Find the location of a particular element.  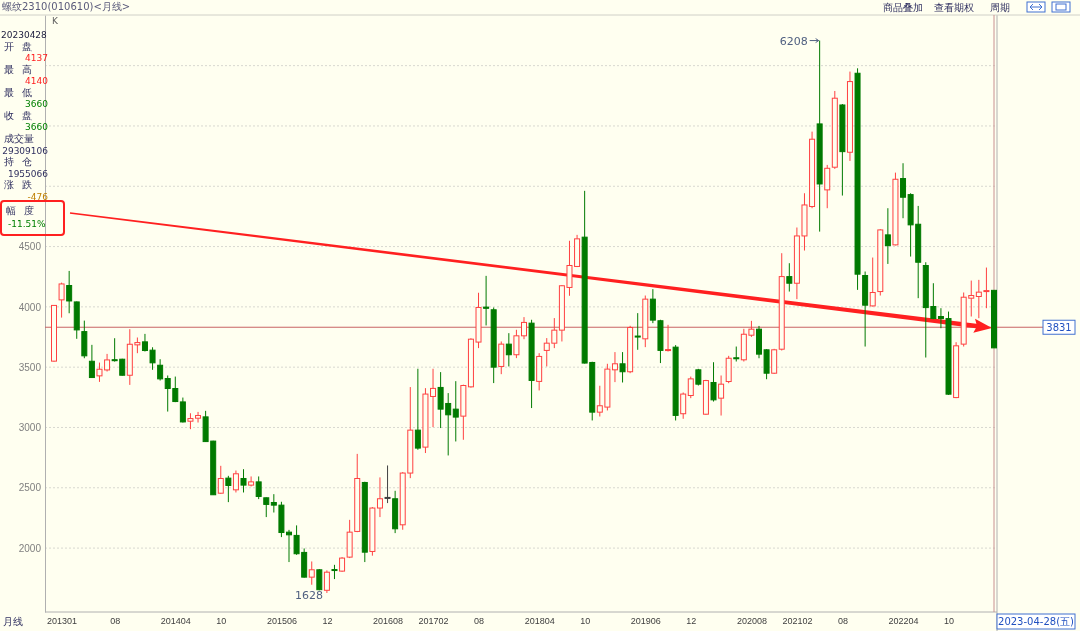

annotation: -11.51% is located at coordinates (27, 224).